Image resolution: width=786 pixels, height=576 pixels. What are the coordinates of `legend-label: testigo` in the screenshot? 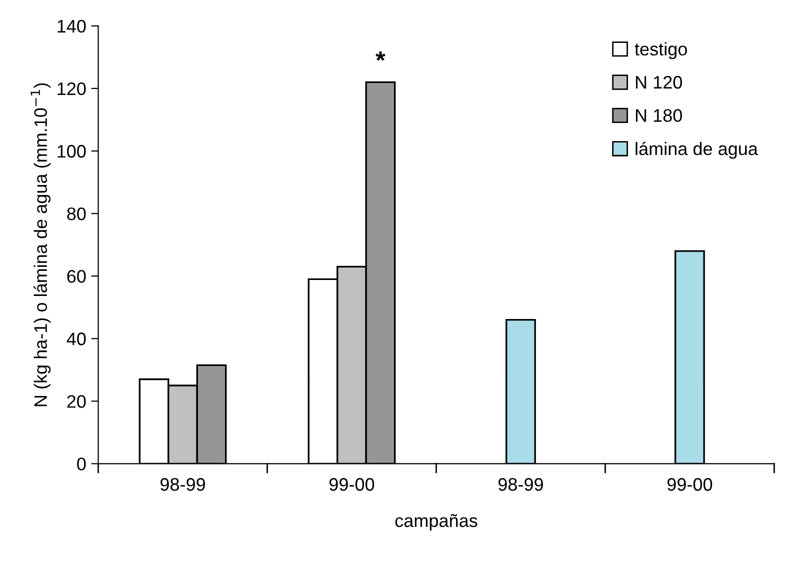 It's located at (660, 51).